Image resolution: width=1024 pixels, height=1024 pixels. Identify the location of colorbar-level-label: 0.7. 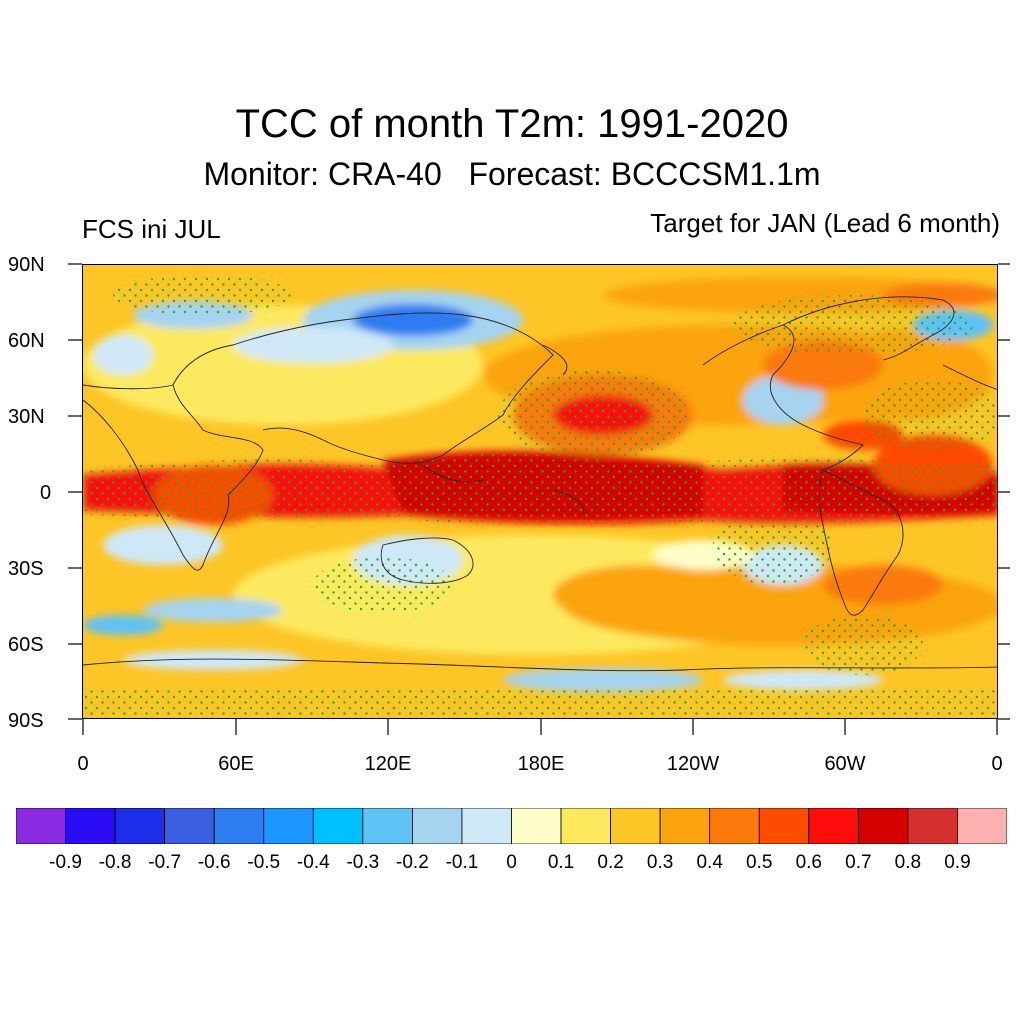
(858, 862).